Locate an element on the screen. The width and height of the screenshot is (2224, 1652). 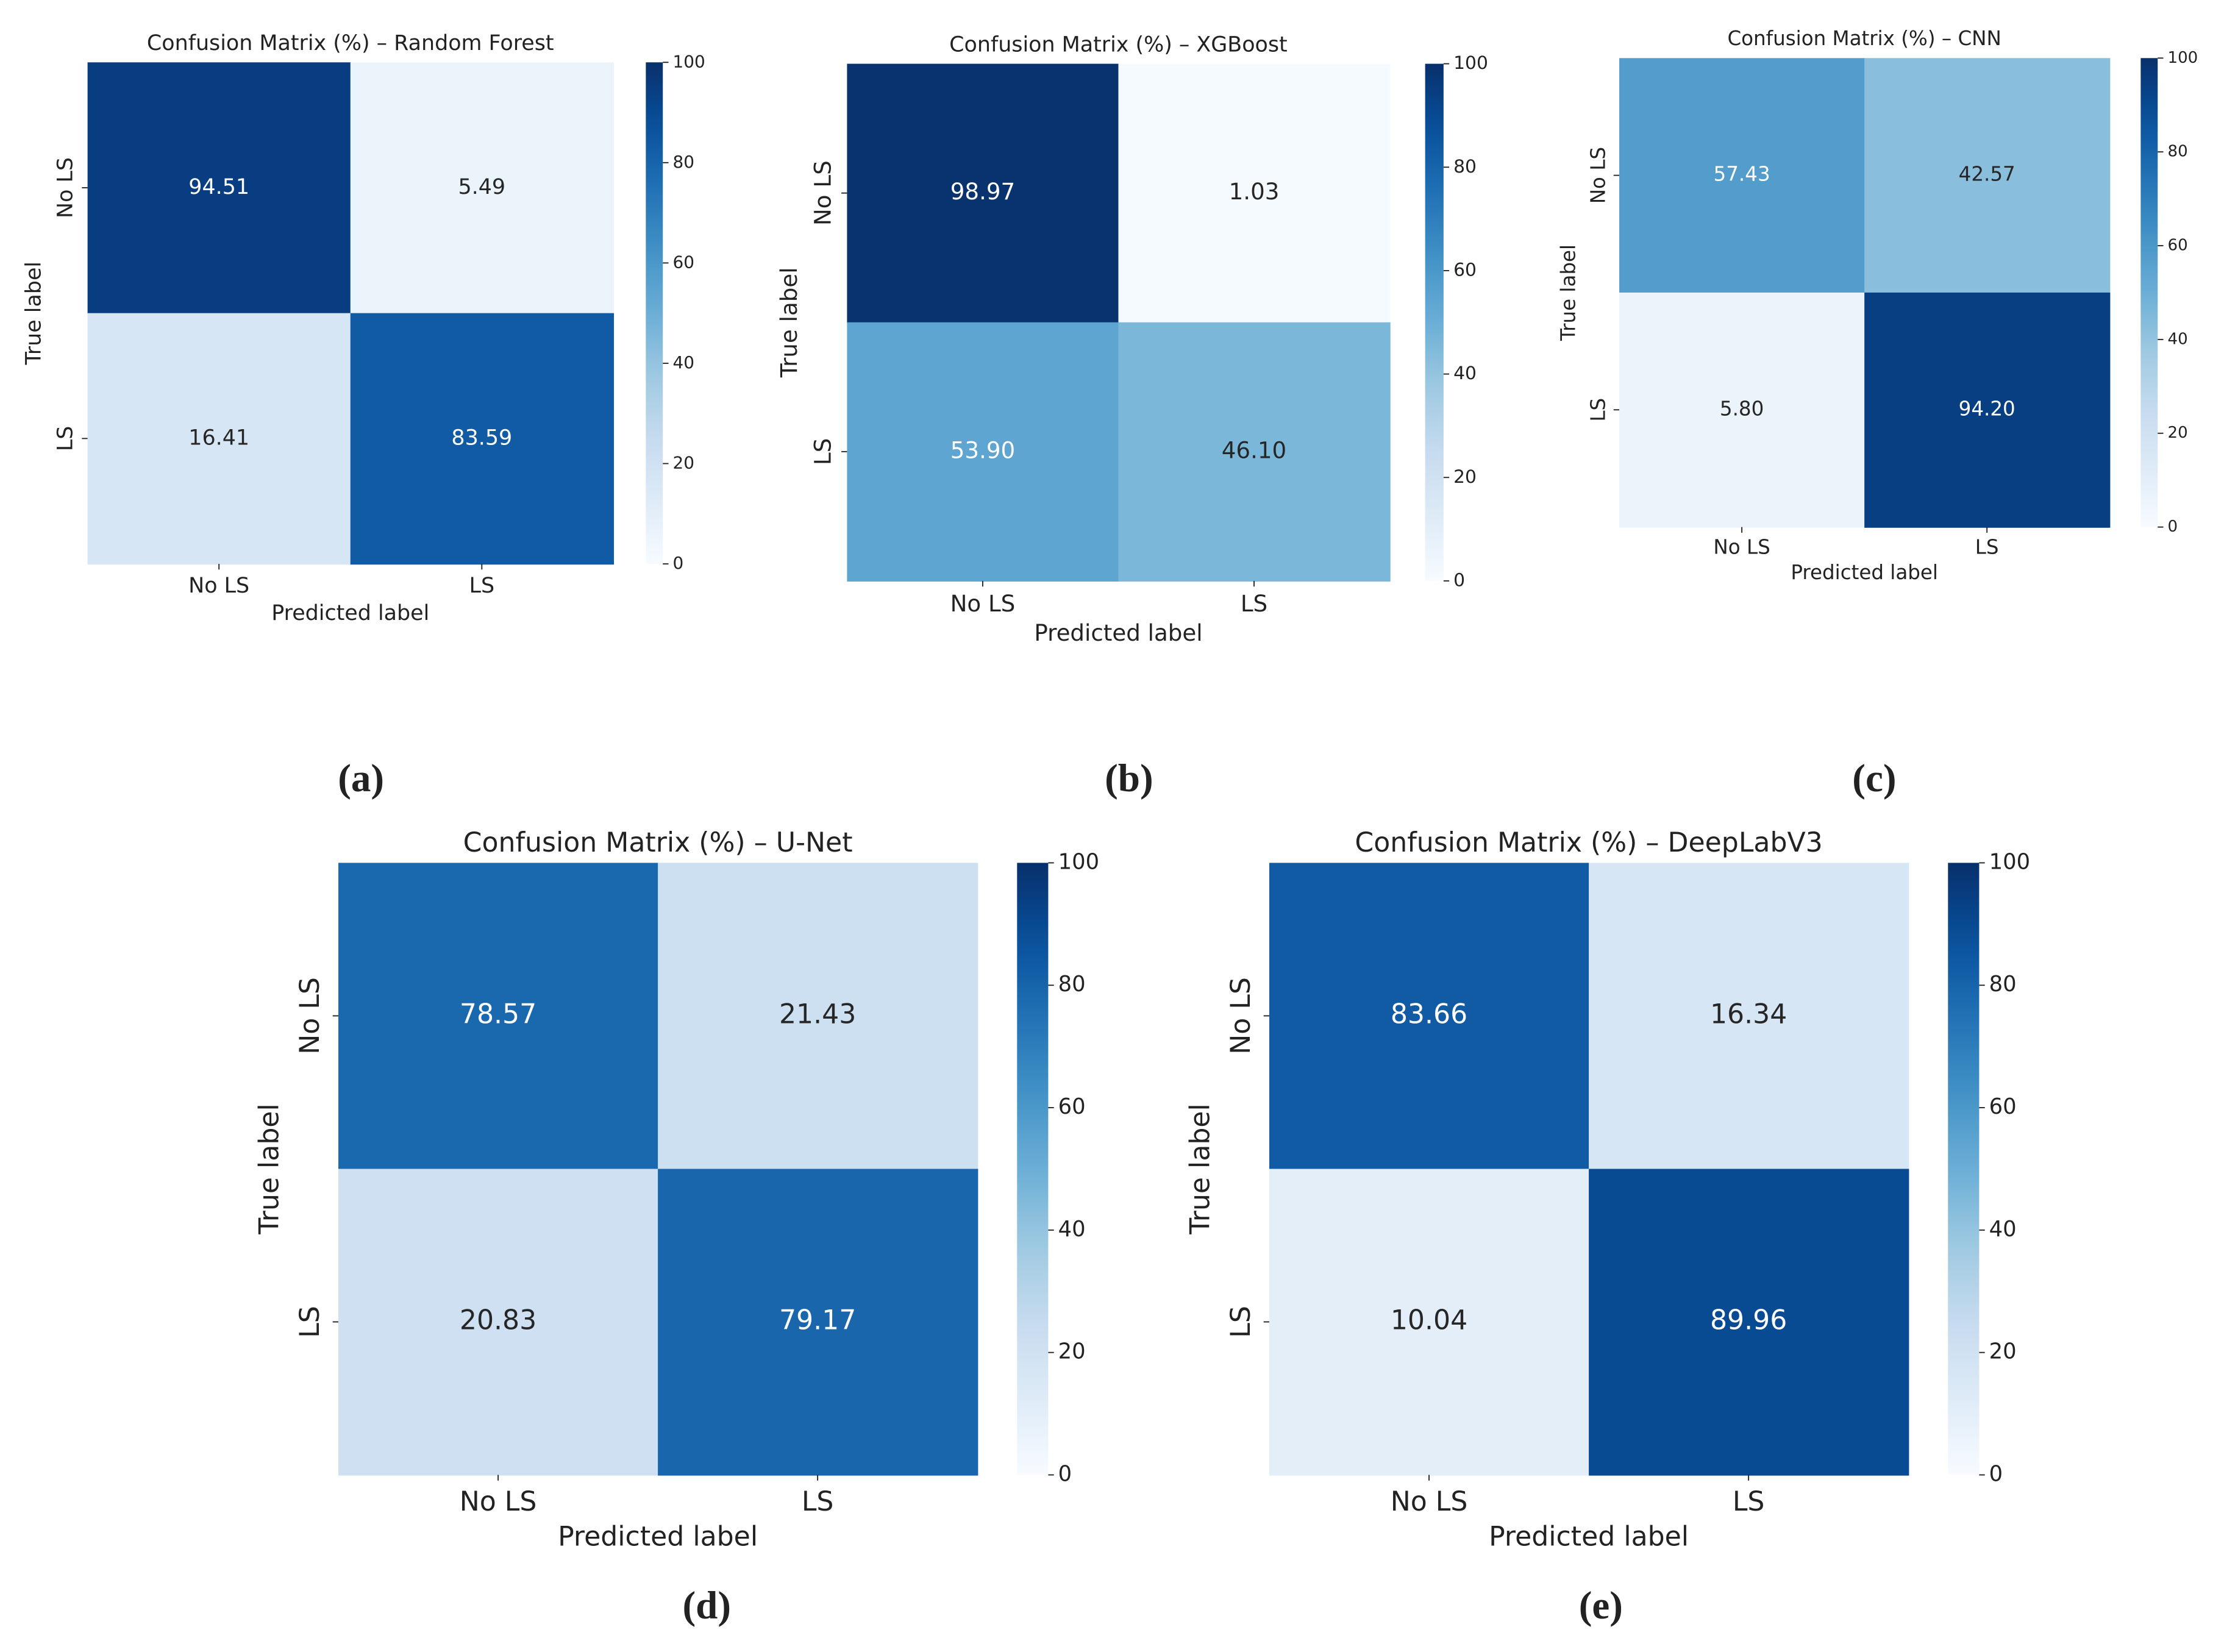
cell-label: 1.03 is located at coordinates (1254, 191).